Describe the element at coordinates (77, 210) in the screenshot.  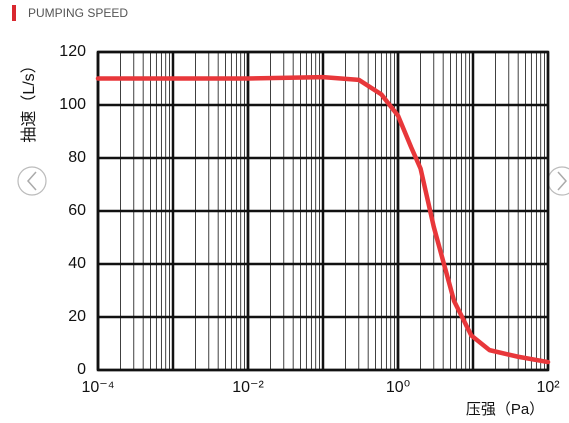
I see `y-tick-label: 60` at that location.